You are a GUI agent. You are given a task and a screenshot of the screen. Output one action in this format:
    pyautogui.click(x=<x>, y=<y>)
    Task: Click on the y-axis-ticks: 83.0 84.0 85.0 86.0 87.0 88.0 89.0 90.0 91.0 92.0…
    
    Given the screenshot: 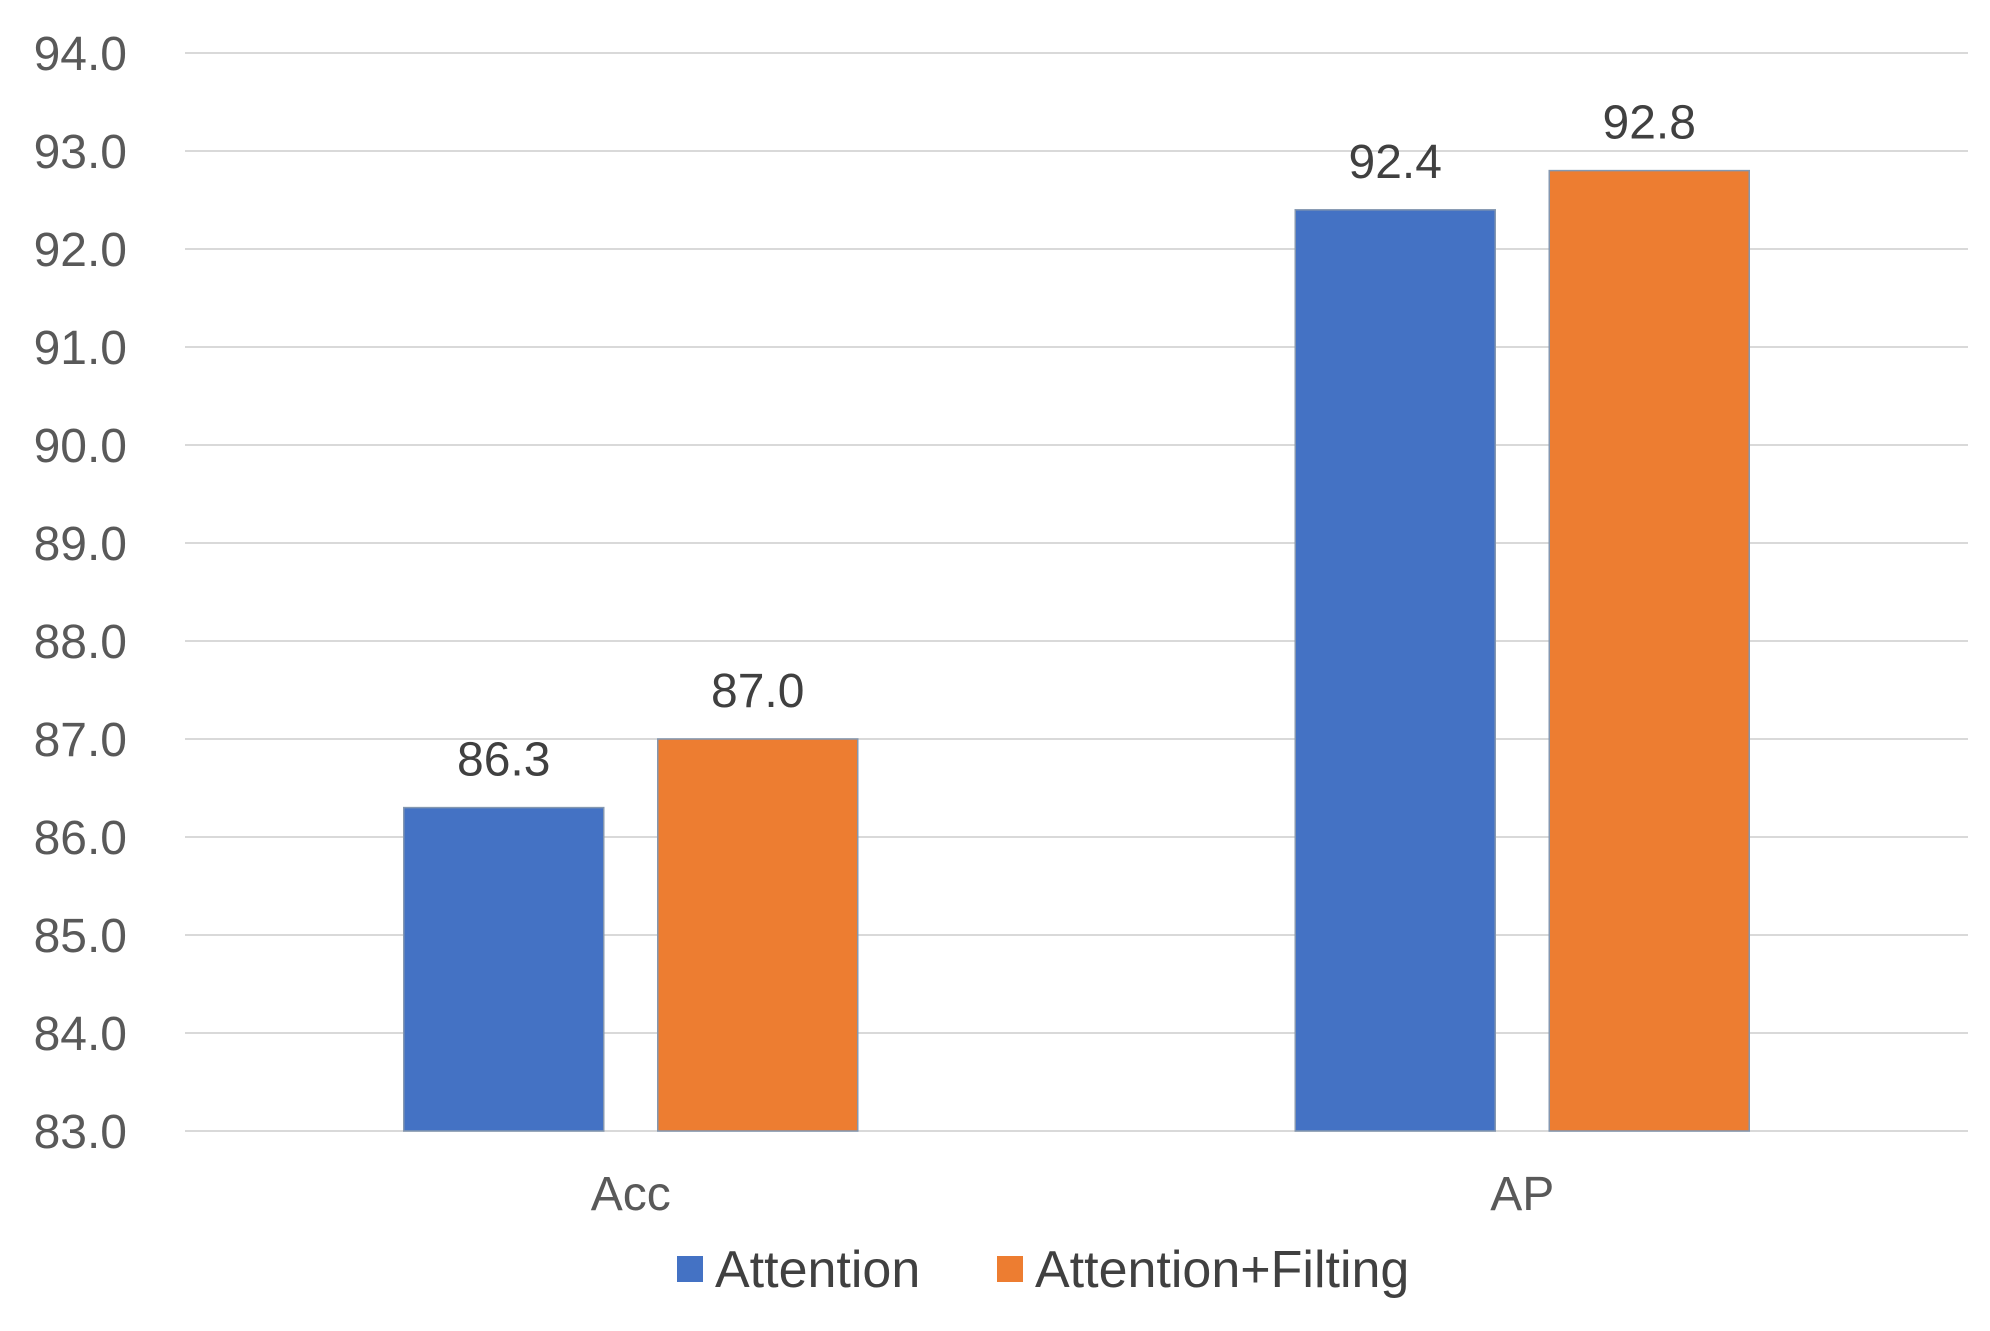 What is the action you would take?
    pyautogui.click(x=80, y=593)
    